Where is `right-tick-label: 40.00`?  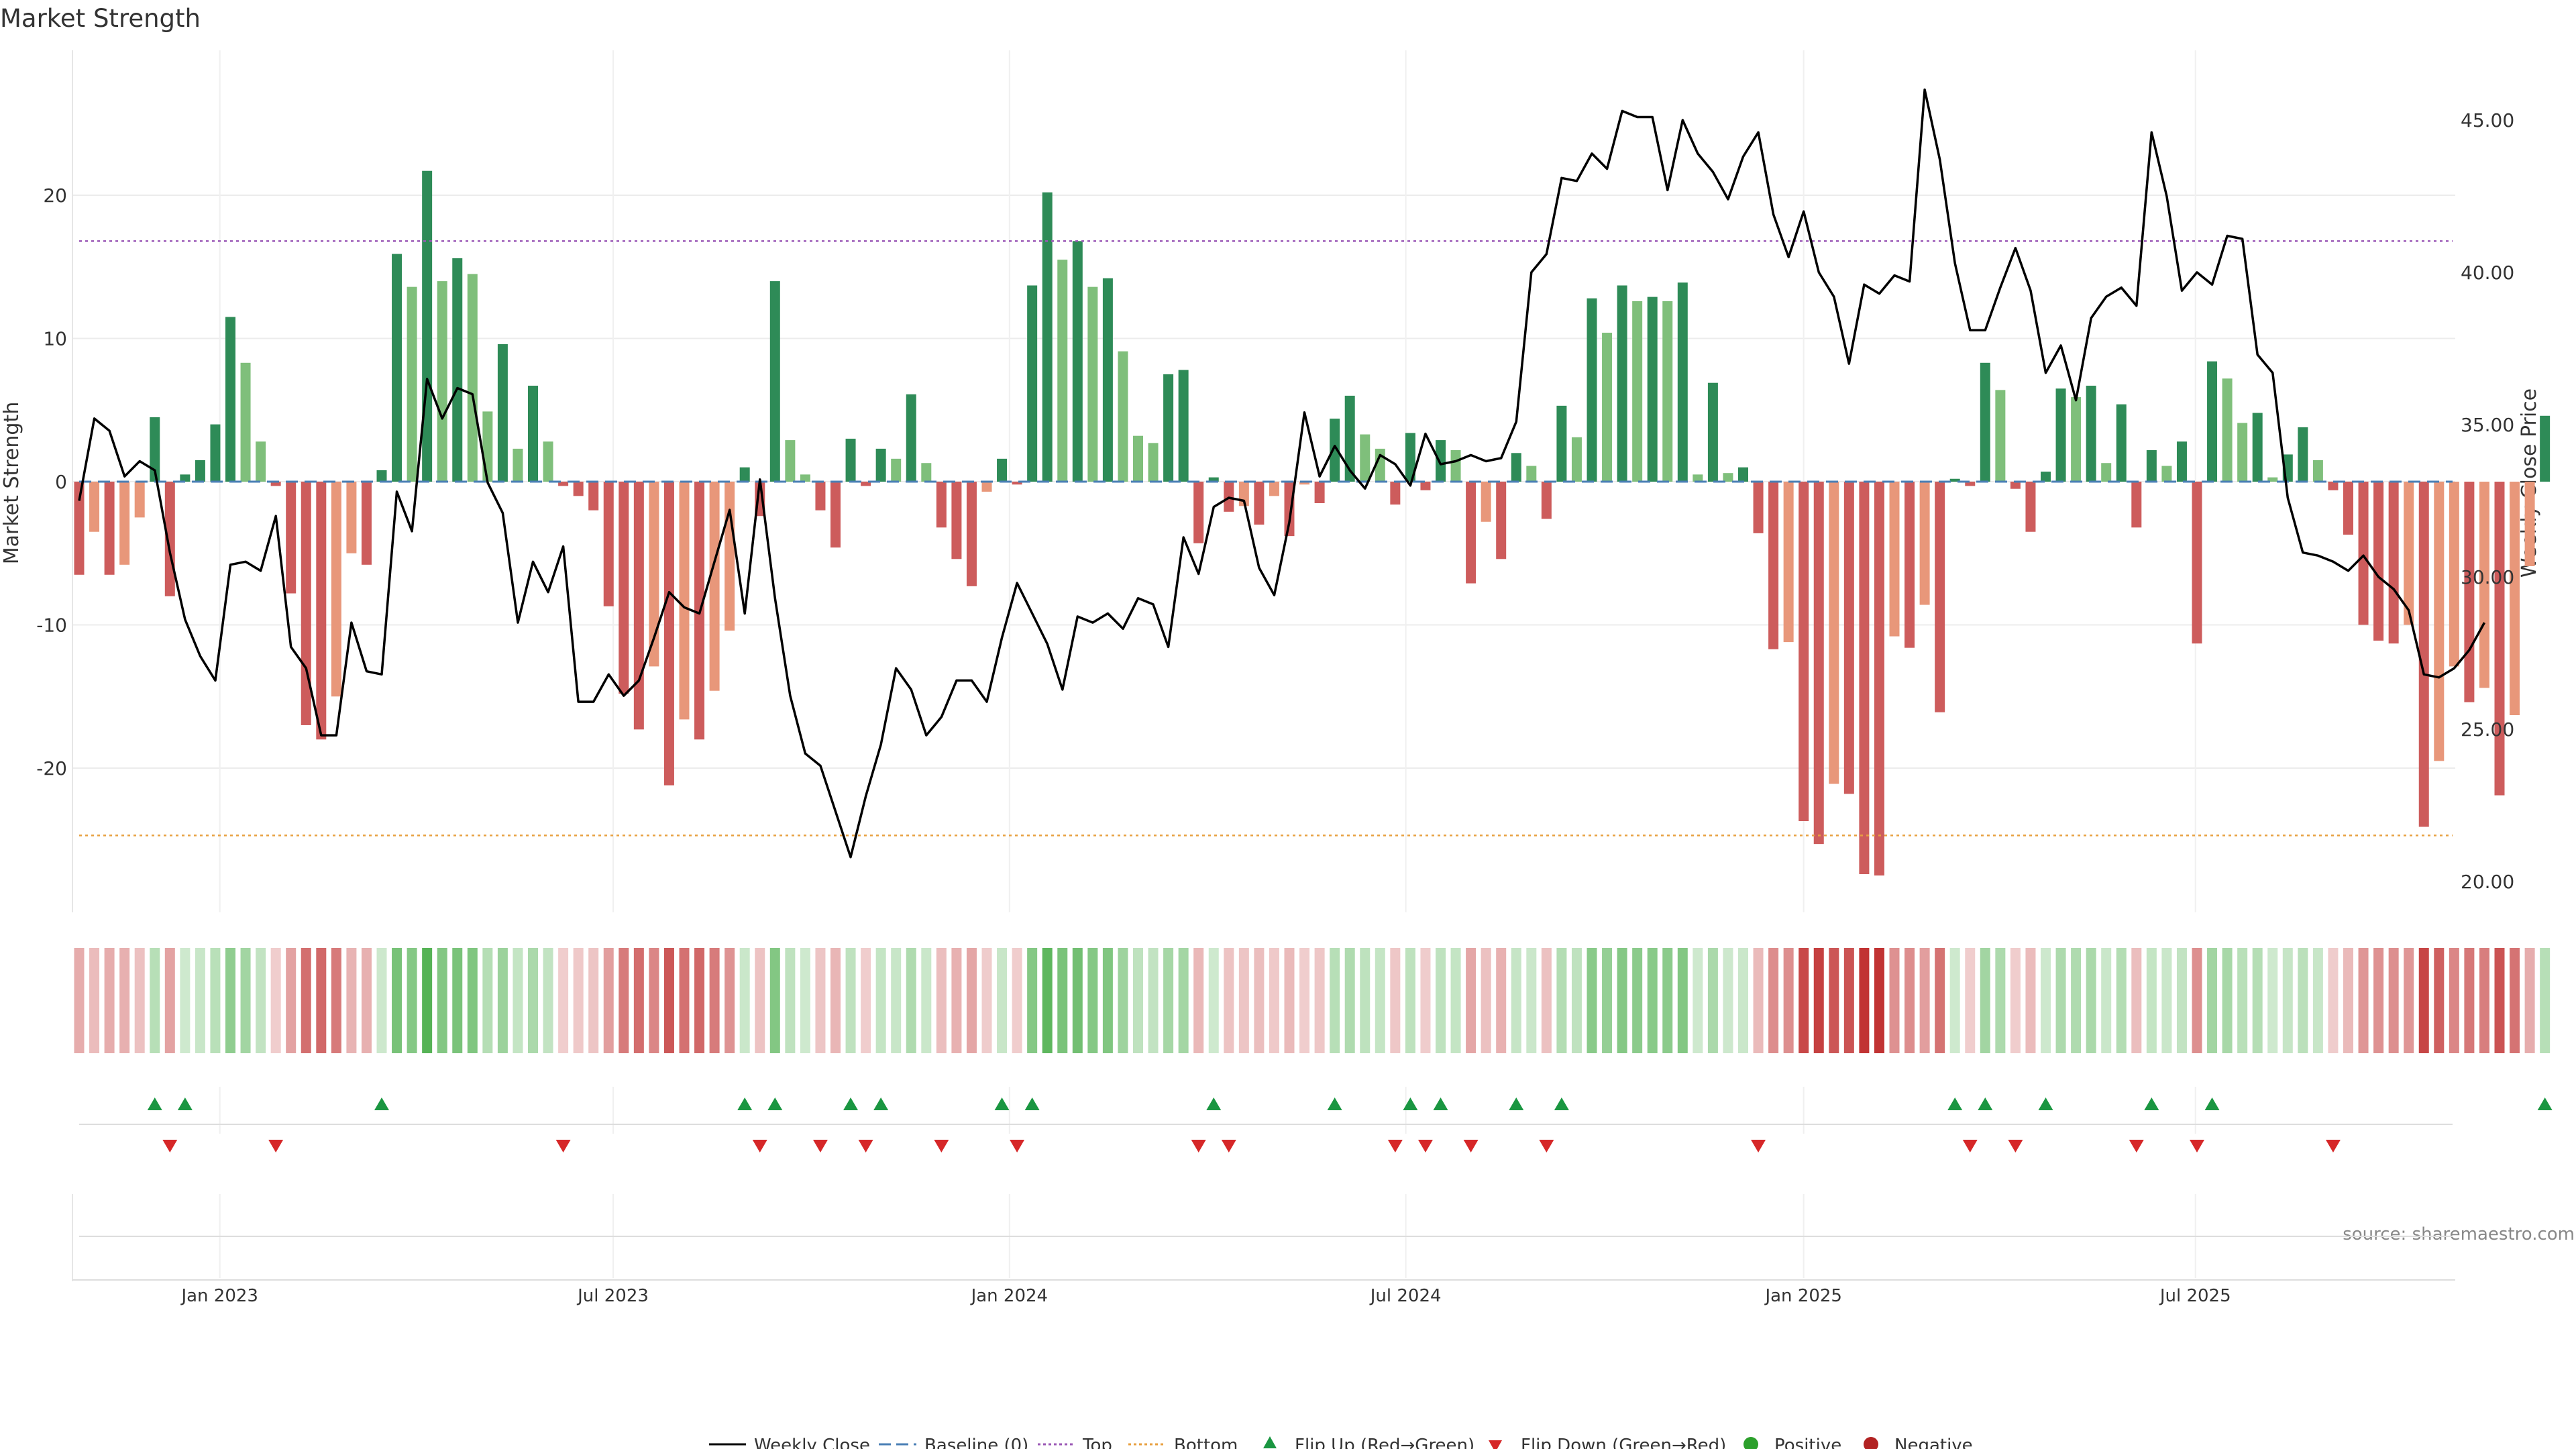
right-tick-label: 40.00 is located at coordinates (2487, 273).